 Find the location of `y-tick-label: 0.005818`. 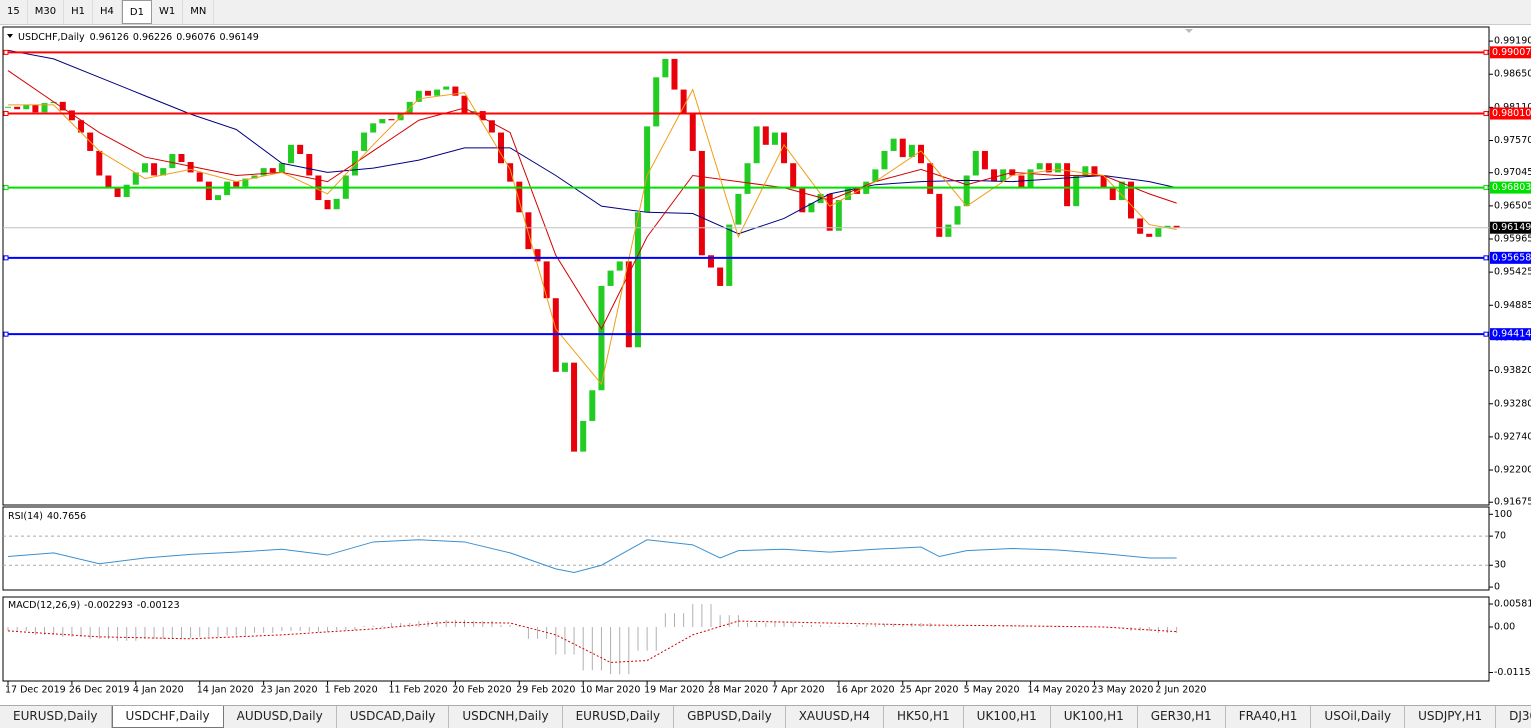

y-tick-label: 0.005818 is located at coordinates (1512, 604).